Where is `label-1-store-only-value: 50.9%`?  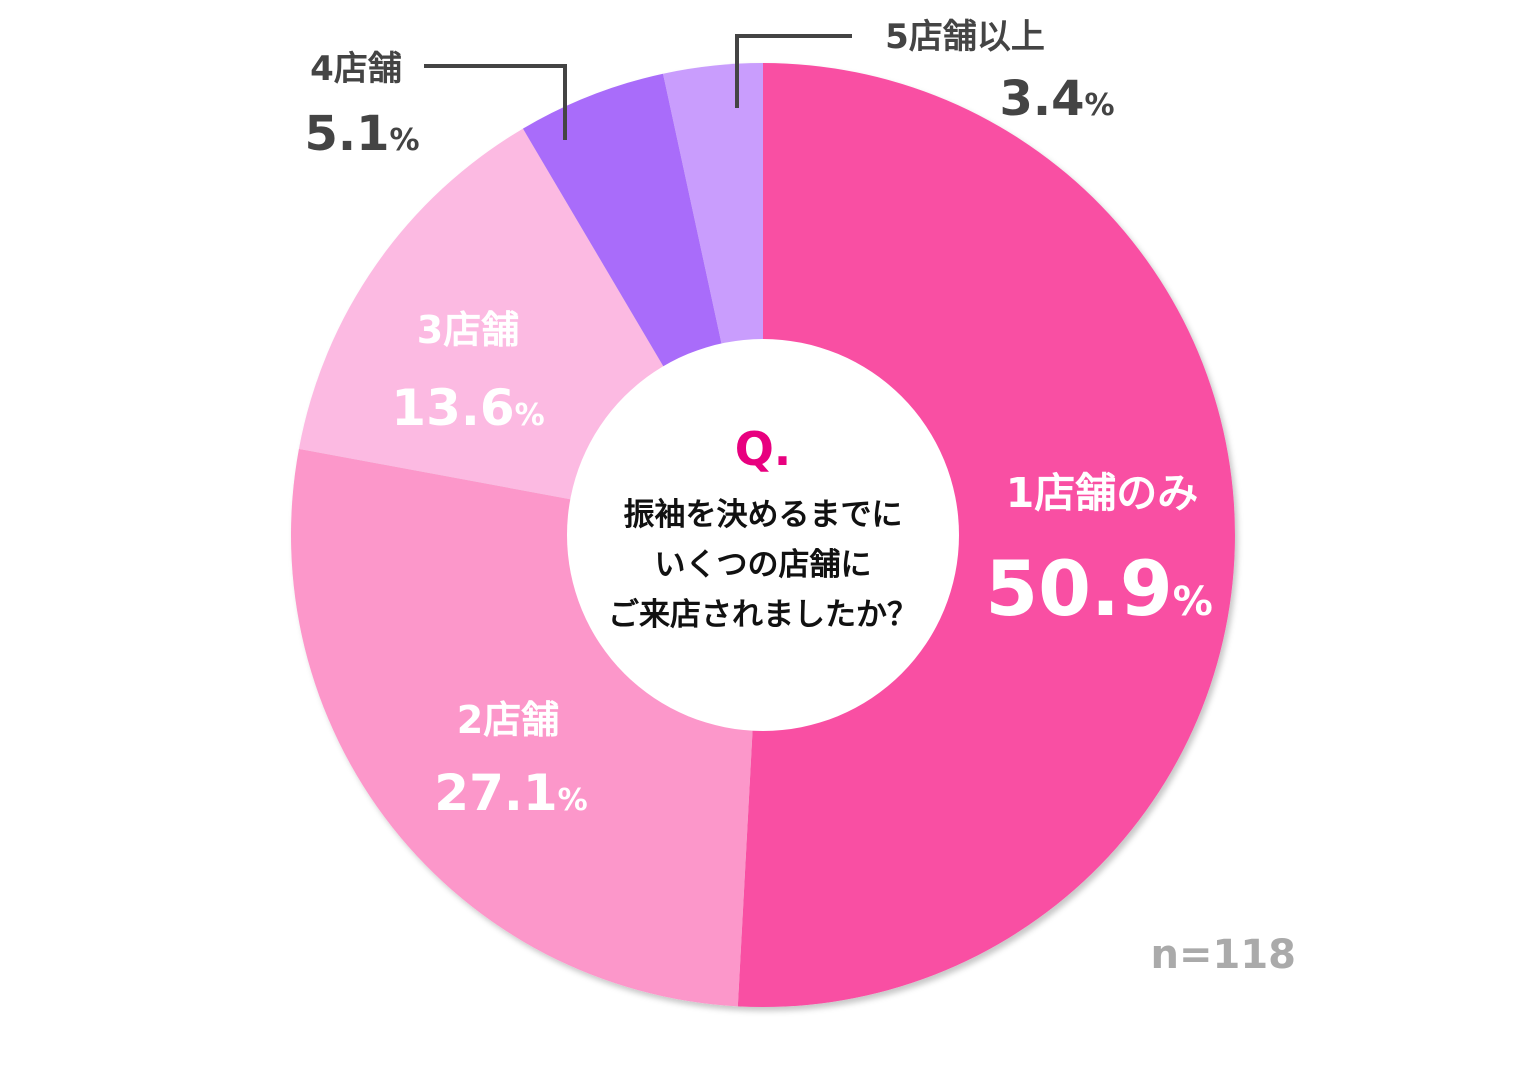 label-1-store-only-value: 50.9% is located at coordinates (1099, 588).